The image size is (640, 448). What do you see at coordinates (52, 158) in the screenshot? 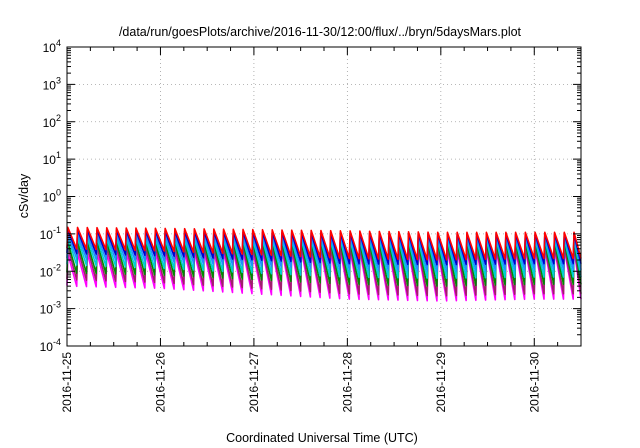
I see `y-tick-label: 10¹` at bounding box center [52, 158].